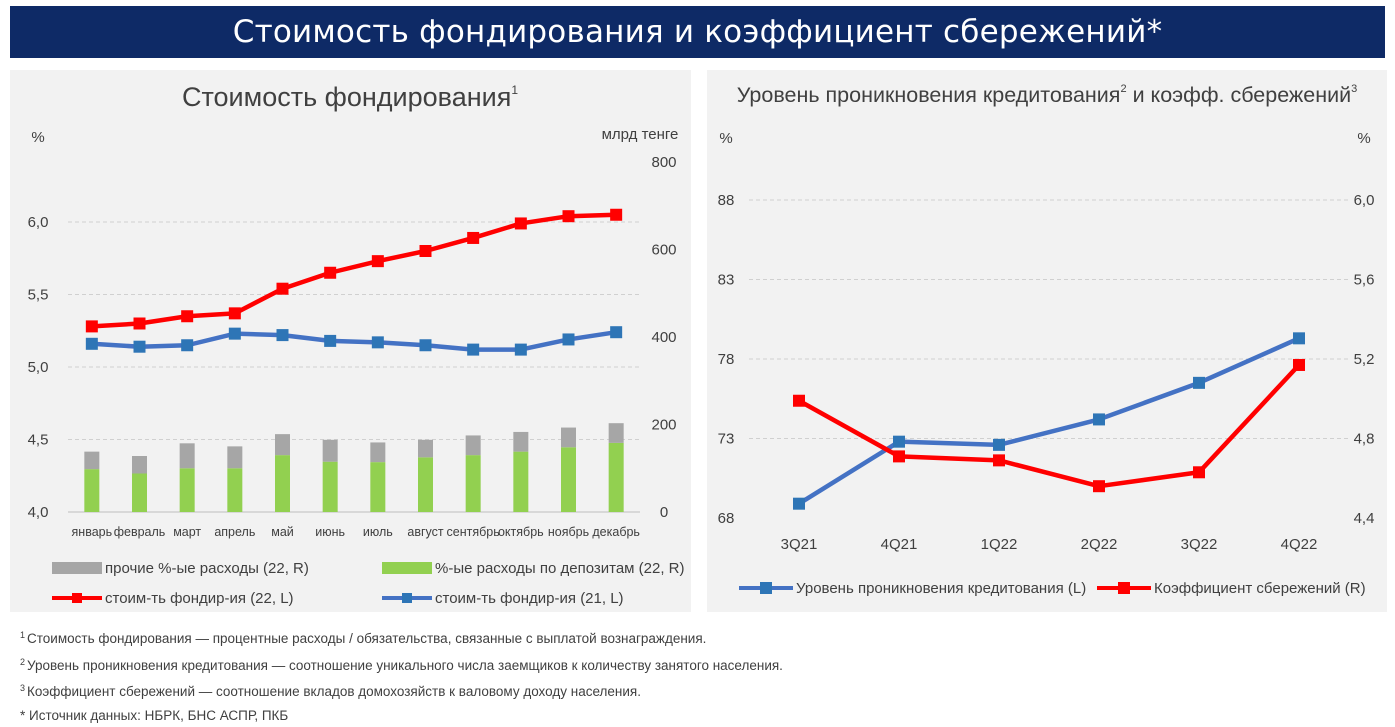  I want to click on y-right-tick-label: 400, so click(663, 337).